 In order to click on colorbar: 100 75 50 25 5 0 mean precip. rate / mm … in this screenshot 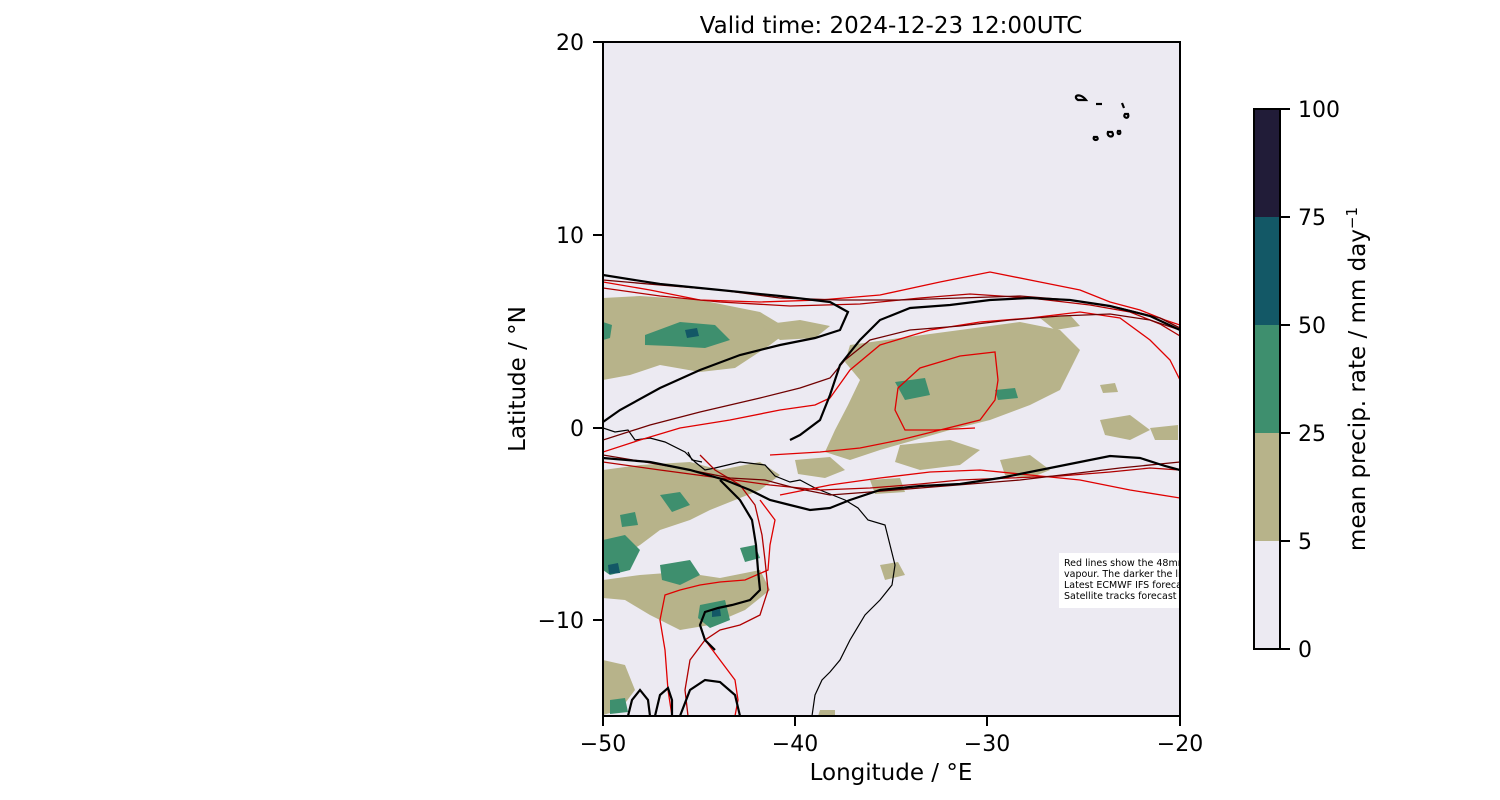, I will do `click(1312, 380)`.